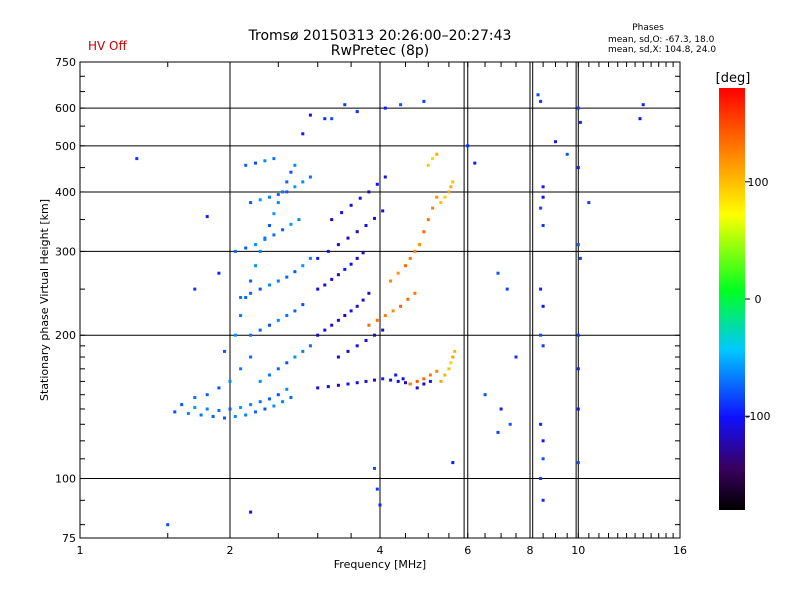 Image resolution: width=800 pixels, height=604 pixels. Describe the element at coordinates (578, 550) in the screenshot. I see `x-tick-label: 10` at that location.